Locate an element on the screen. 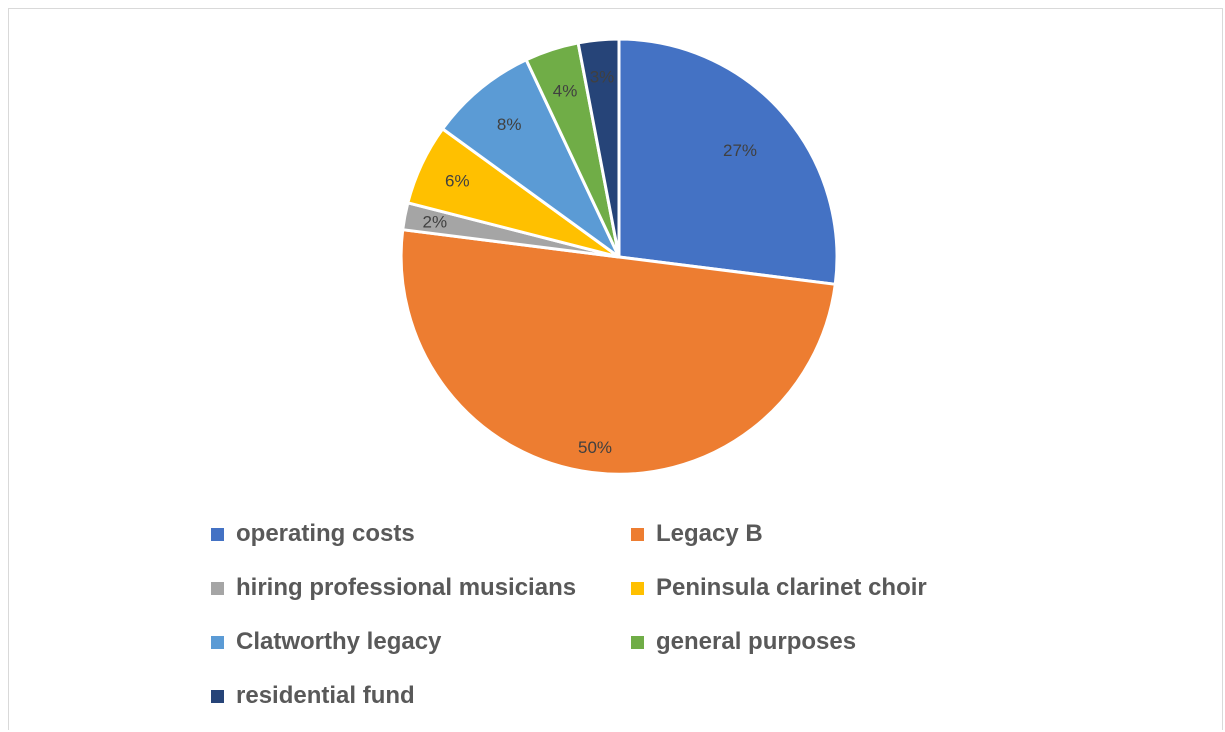 The image size is (1225, 732). pie-slice-clatworthy-legacy is located at coordinates (531, 158).